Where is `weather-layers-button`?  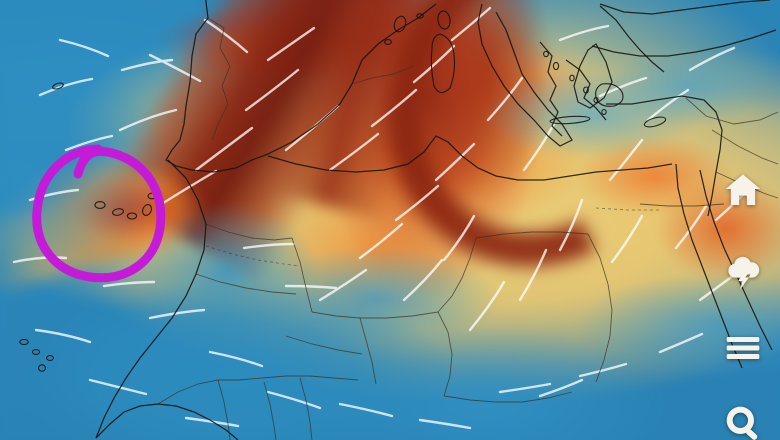
weather-layers-button is located at coordinates (743, 272).